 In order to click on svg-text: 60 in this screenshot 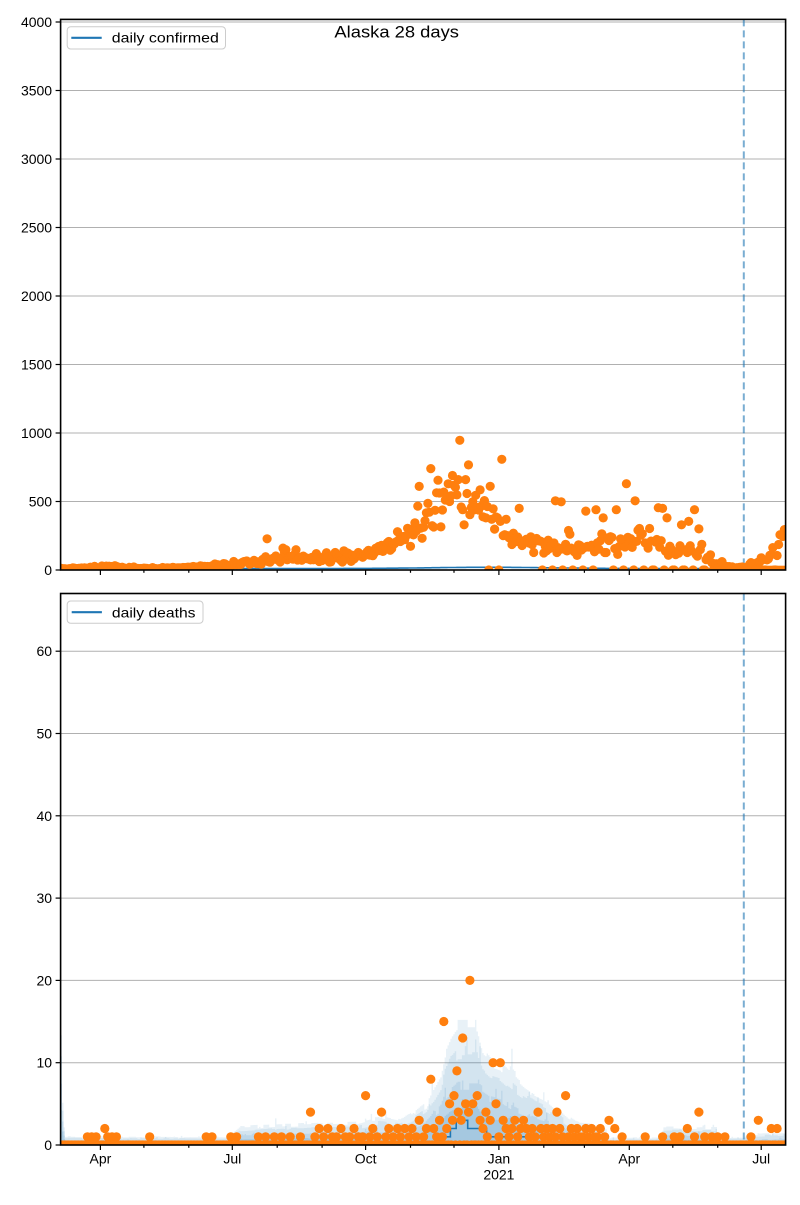, I will do `click(45, 651)`.